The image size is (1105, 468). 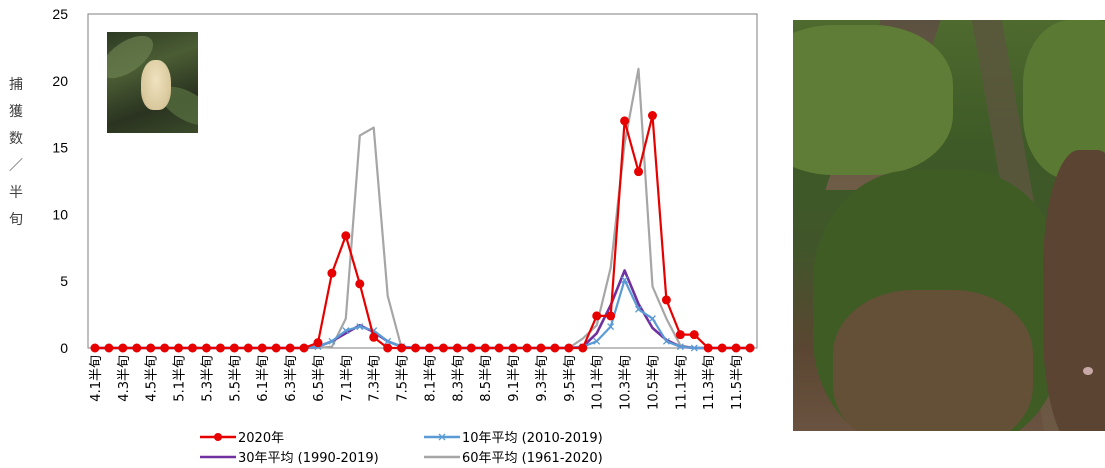 What do you see at coordinates (60, 214) in the screenshot?
I see `y-tick-label: 10` at bounding box center [60, 214].